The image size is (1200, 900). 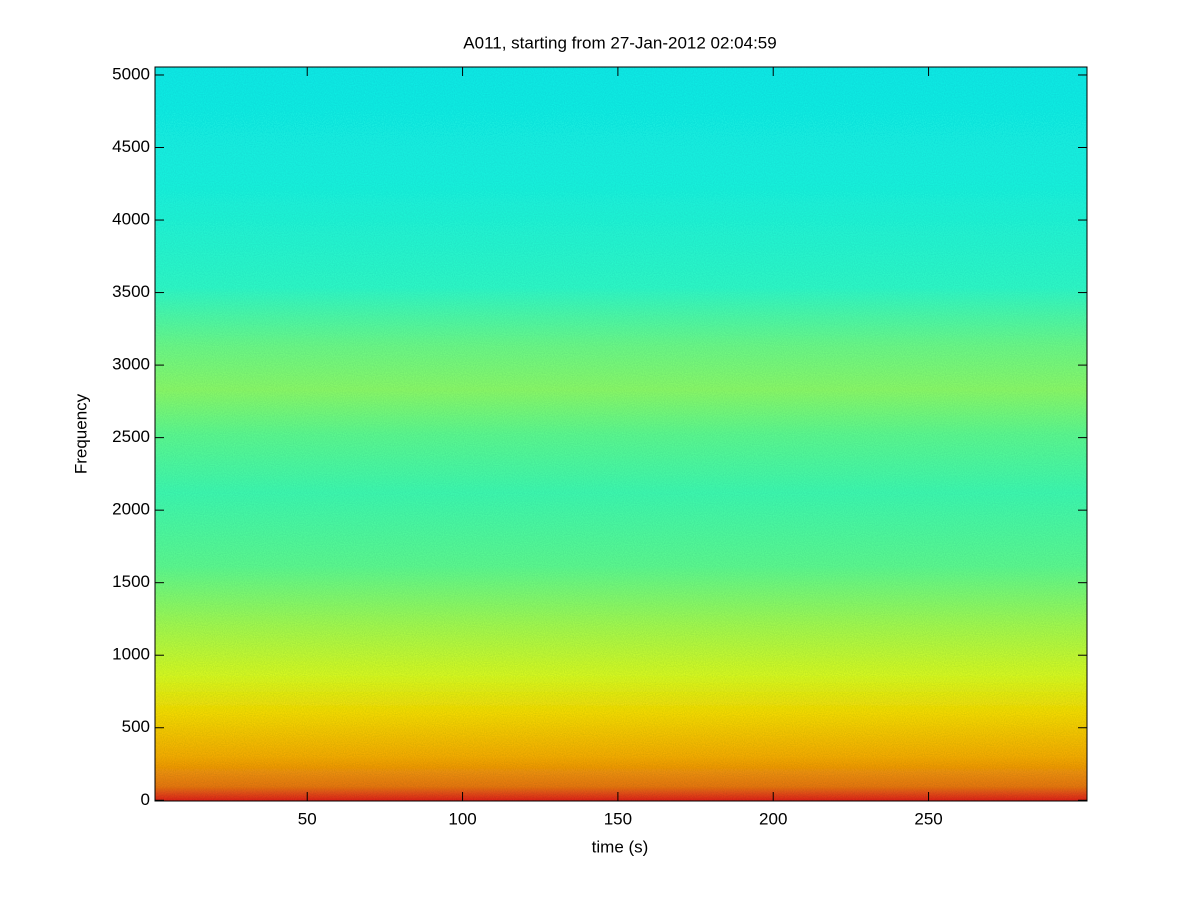 What do you see at coordinates (307, 818) in the screenshot?
I see `x-tick-label: 50` at bounding box center [307, 818].